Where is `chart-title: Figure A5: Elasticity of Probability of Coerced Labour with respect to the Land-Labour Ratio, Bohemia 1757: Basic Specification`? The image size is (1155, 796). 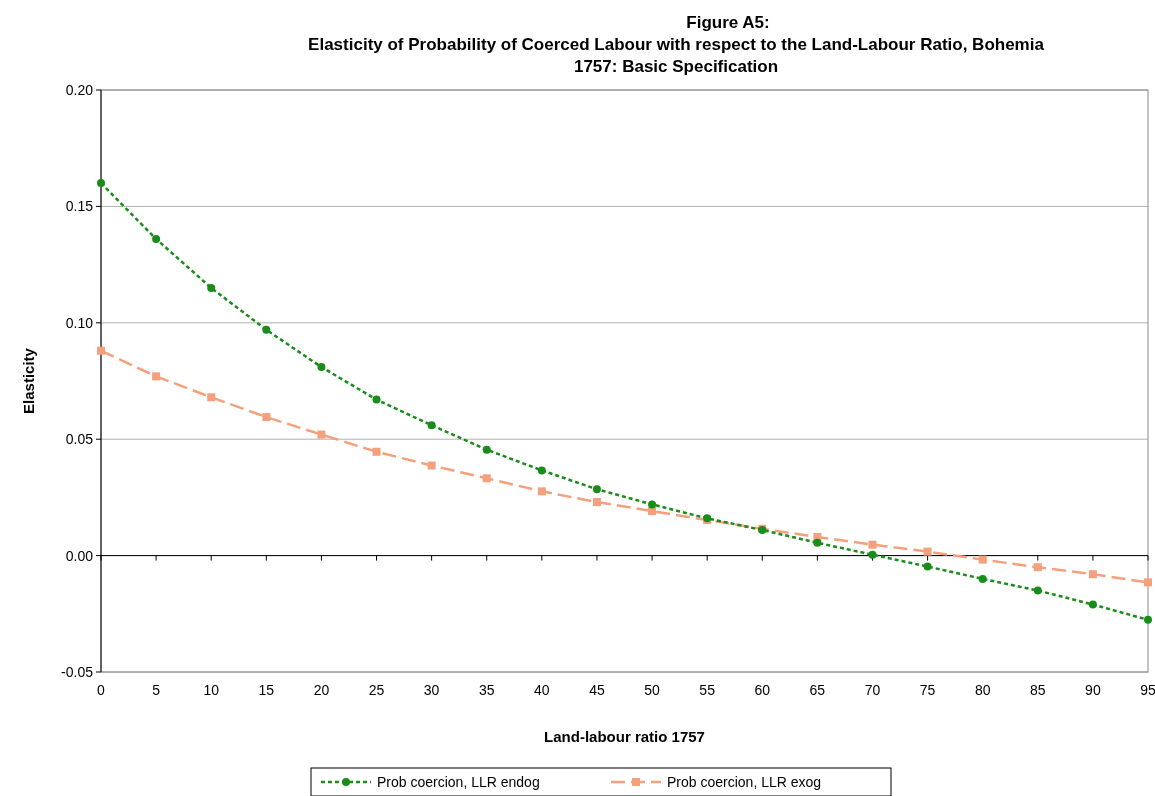
chart-title: Figure A5: Elasticity of Probability of Coerced Labour with respect to the Land-Labour Ratio, Bohemia 1757: Basic Specification is located at coordinates (676, 44).